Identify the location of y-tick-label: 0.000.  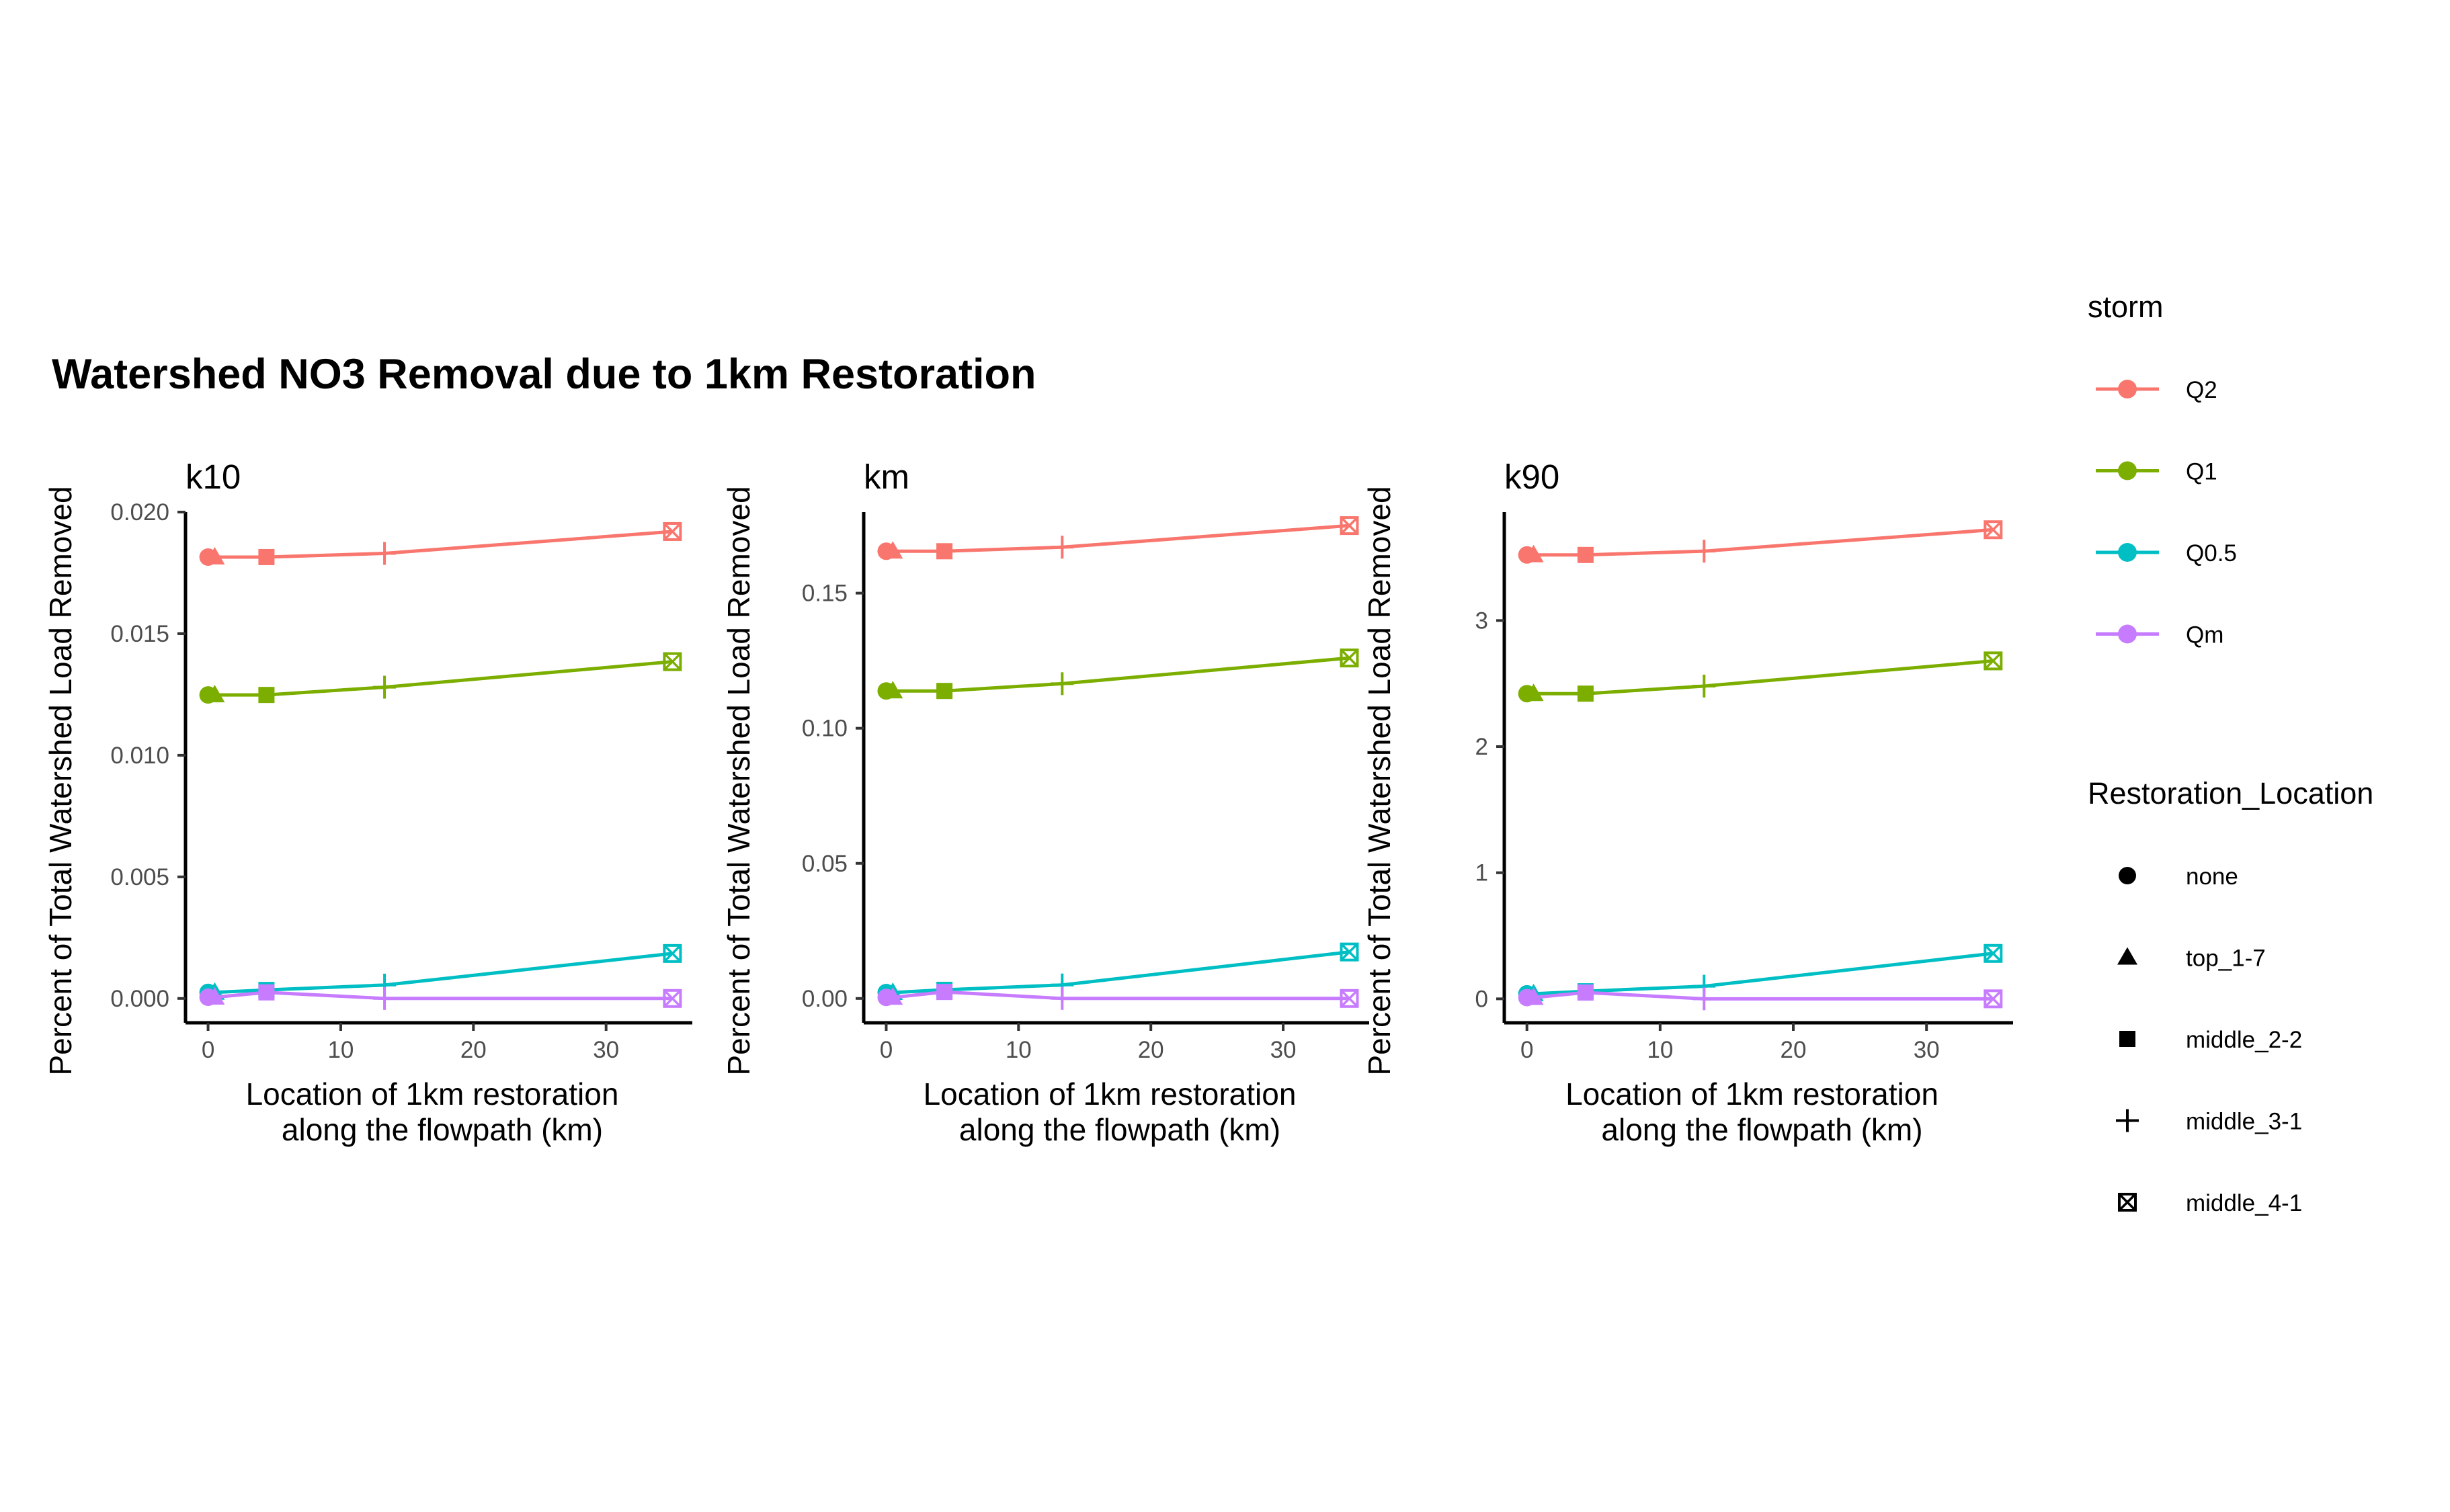
(140, 999).